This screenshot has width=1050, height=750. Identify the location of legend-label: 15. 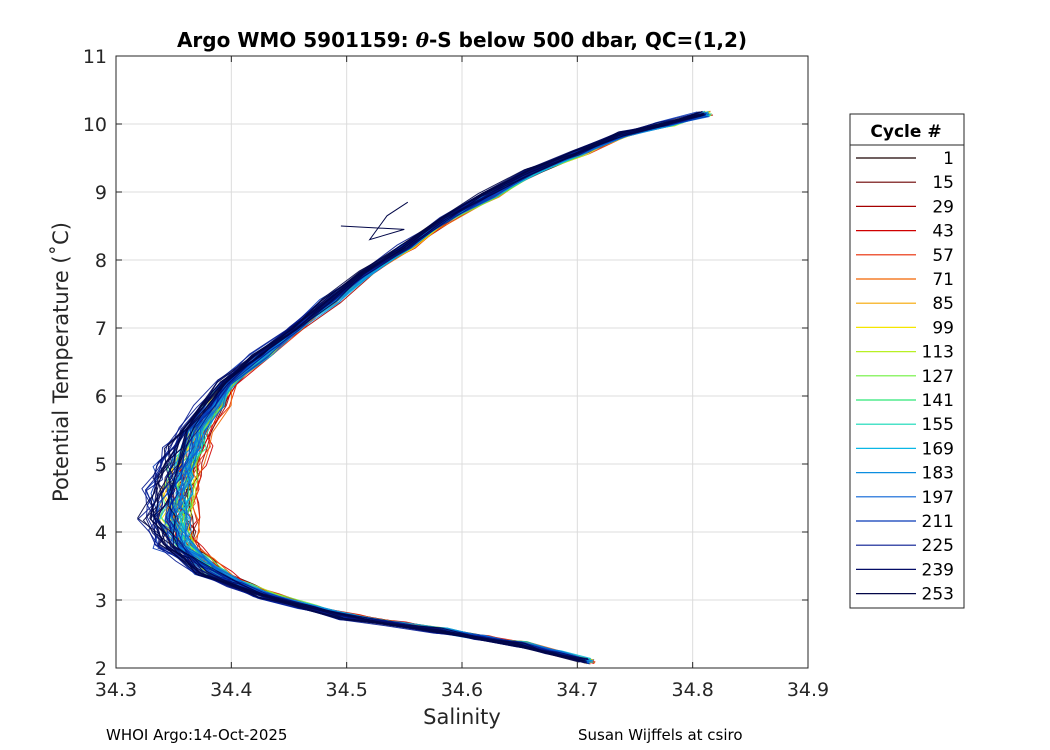
(943, 183).